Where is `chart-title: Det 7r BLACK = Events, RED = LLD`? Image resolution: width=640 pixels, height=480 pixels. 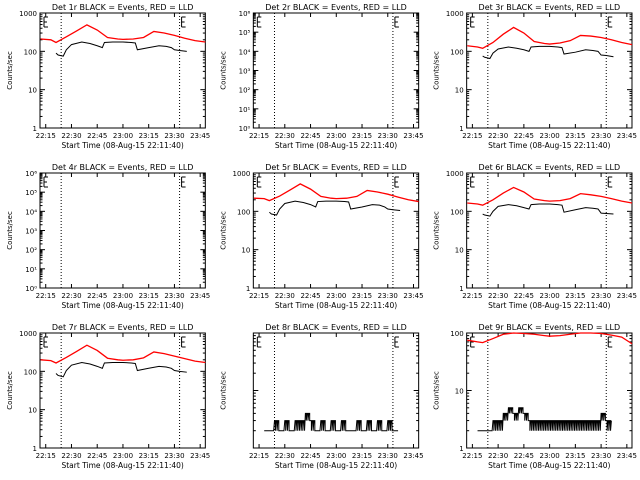 chart-title: Det 7r BLACK = Events, RED = LLD is located at coordinates (123, 327).